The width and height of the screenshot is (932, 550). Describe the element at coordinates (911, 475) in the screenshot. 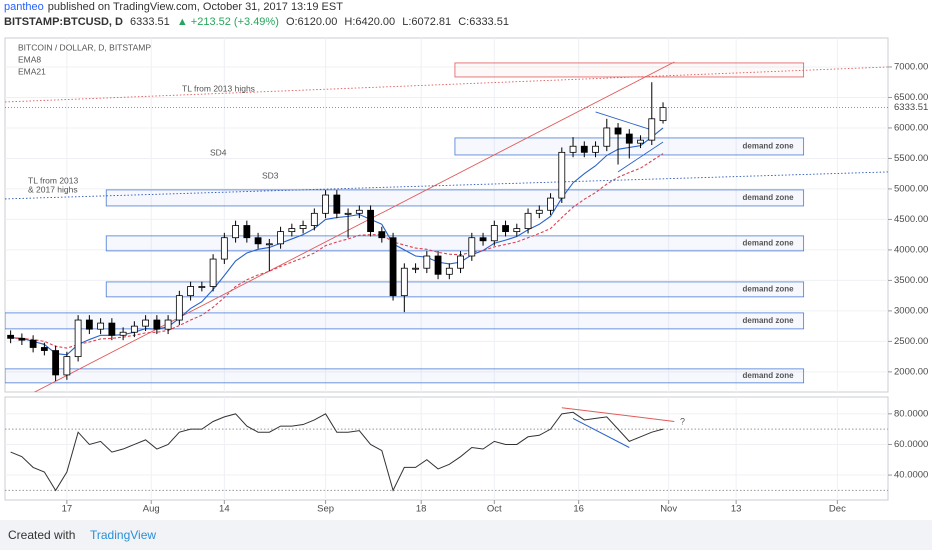

I see `y-tick-label: 40.0000` at that location.